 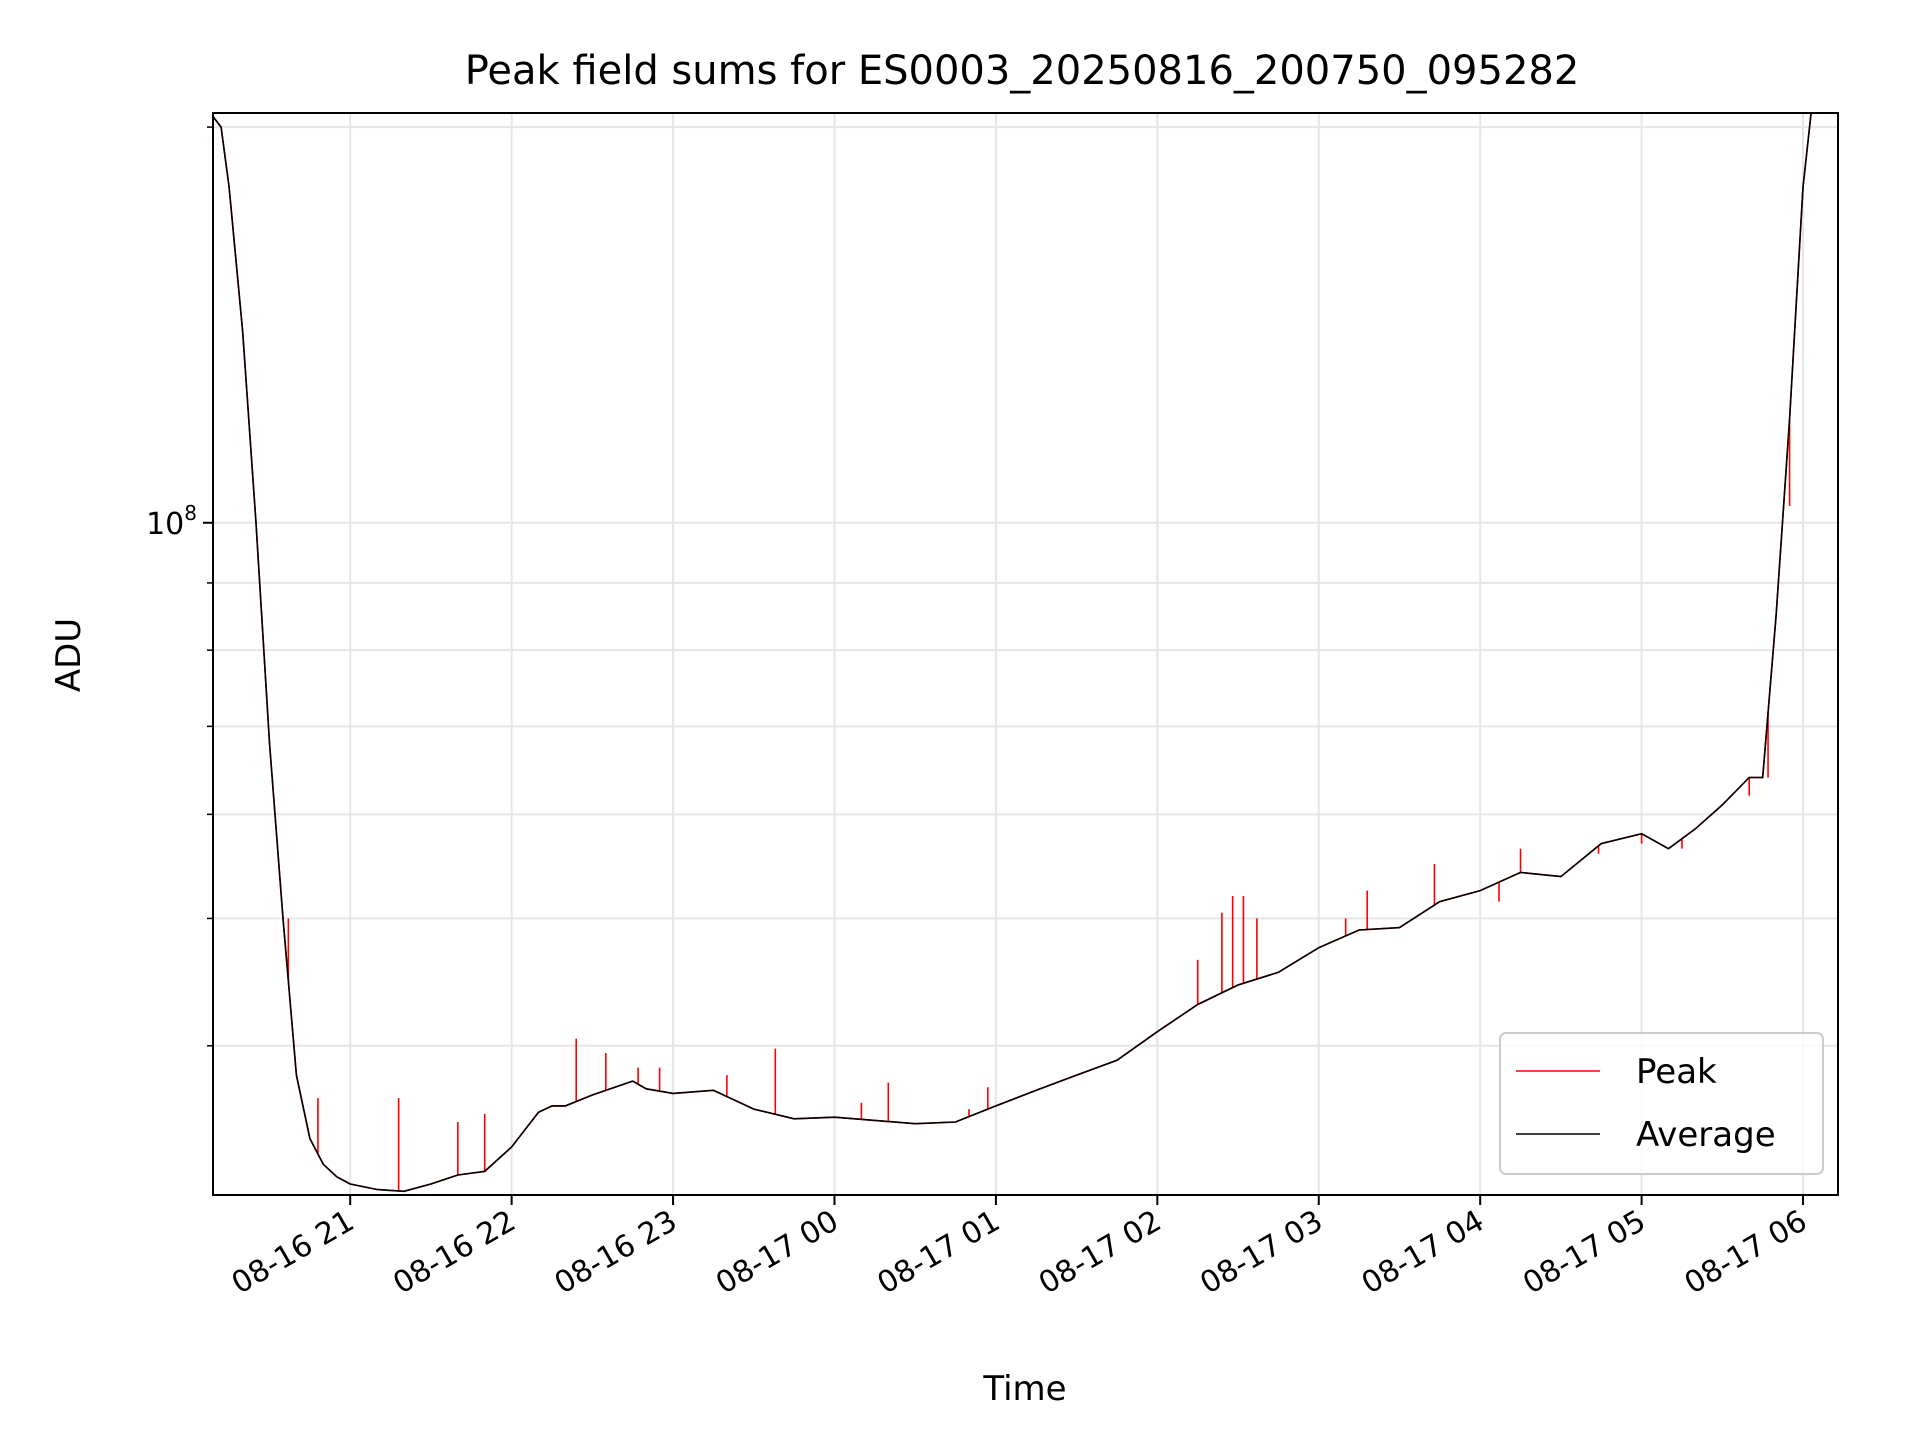 I want to click on legend-peak-label: Peak, so click(x=1676, y=1072).